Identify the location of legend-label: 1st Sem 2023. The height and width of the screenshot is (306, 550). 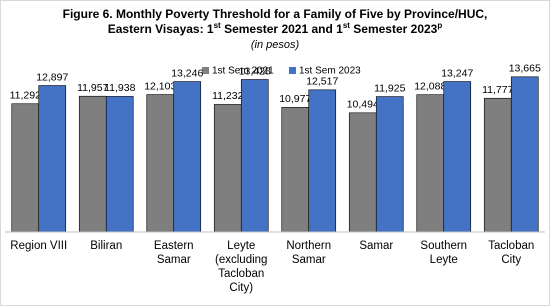
(330, 71).